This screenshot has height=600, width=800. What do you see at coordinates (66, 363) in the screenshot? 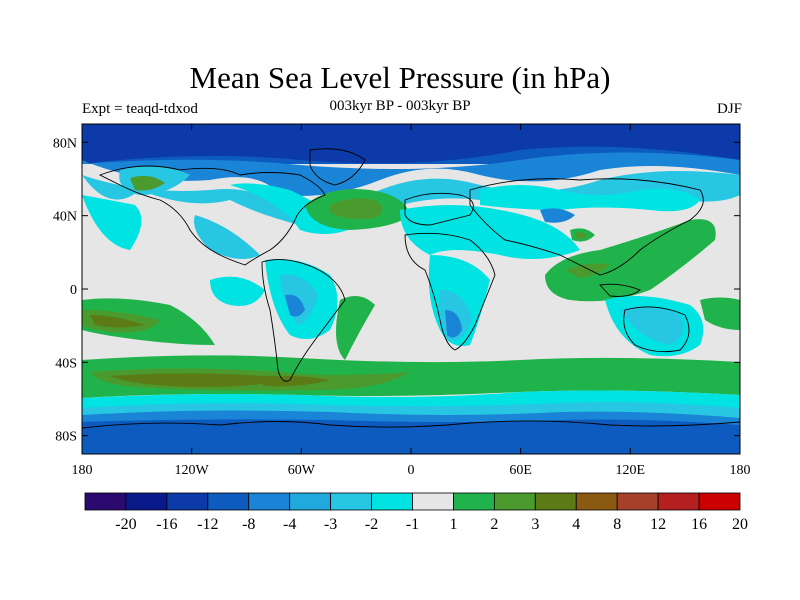
I see `y-tick-label: 40S` at bounding box center [66, 363].